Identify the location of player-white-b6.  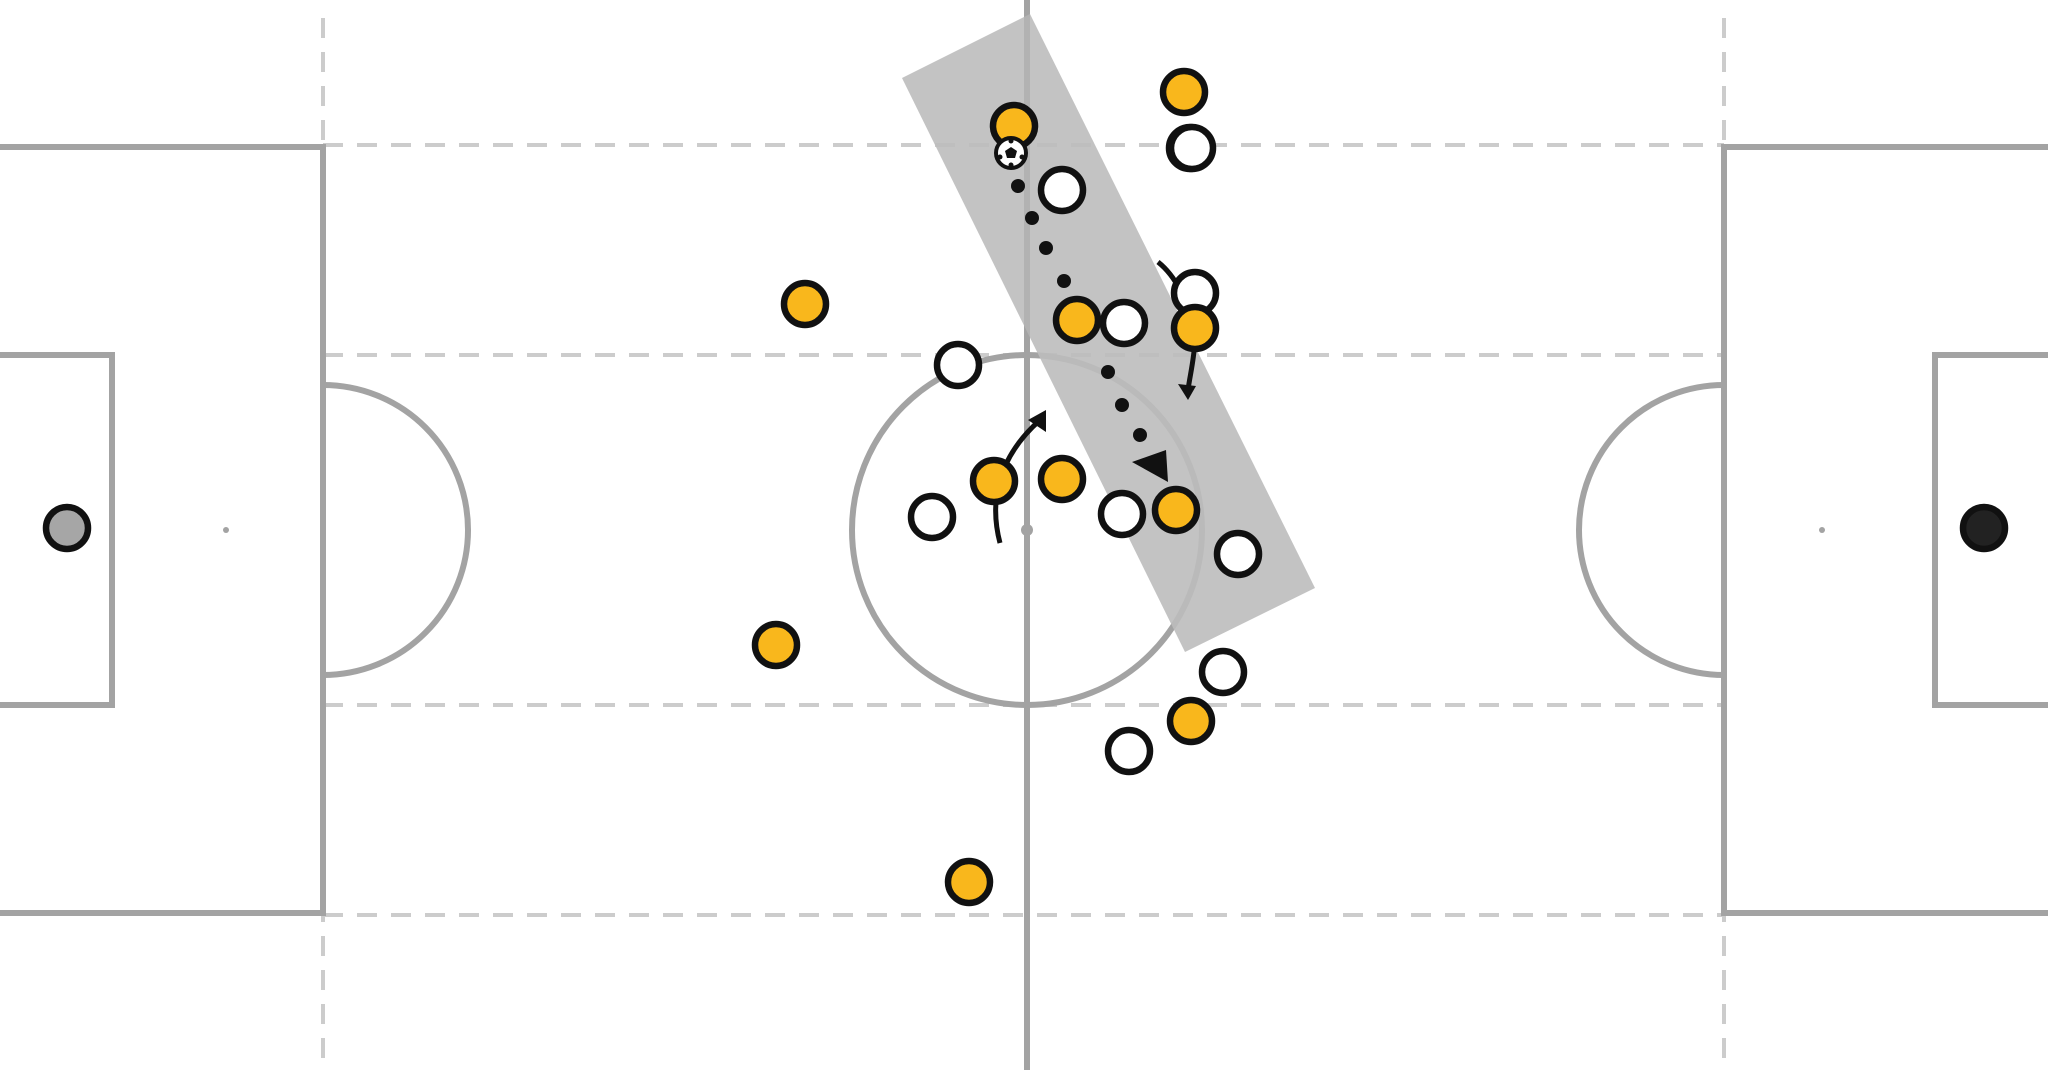
(932, 517).